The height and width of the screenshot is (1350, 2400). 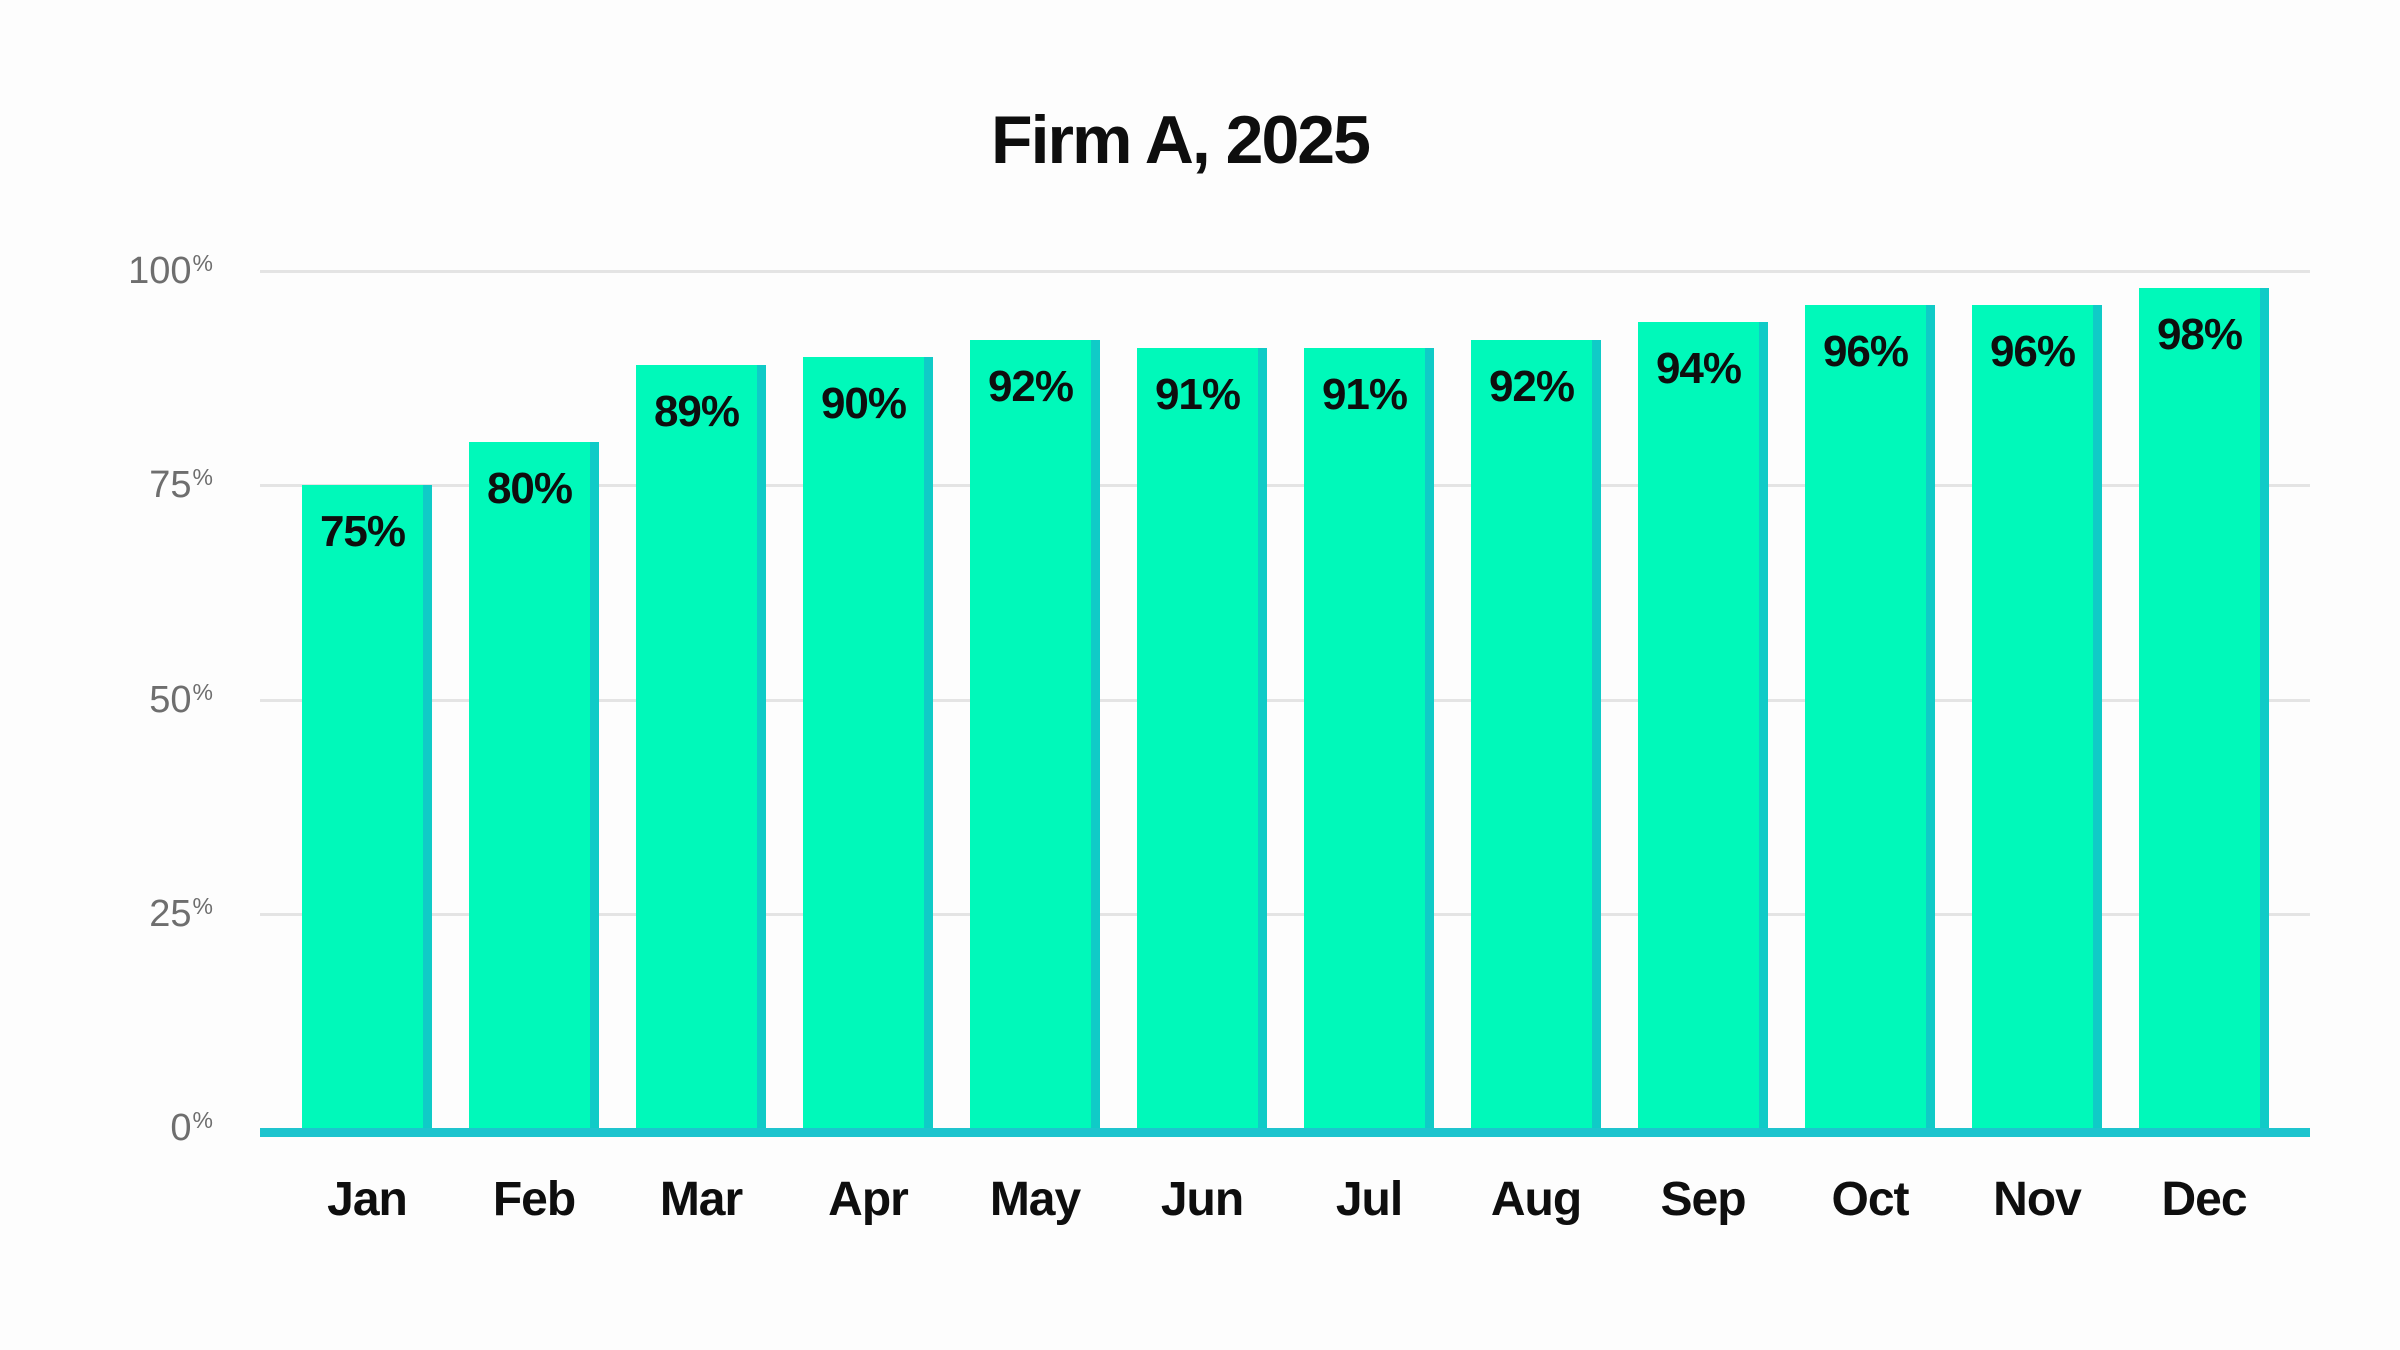 I want to click on y-tick-label-50: 50%, so click(x=106, y=702).